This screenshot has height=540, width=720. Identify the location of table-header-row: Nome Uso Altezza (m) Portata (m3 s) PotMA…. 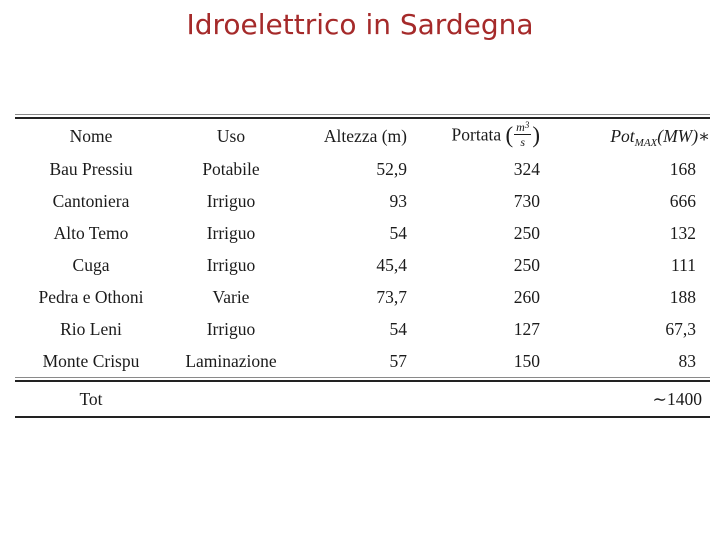
(363, 136).